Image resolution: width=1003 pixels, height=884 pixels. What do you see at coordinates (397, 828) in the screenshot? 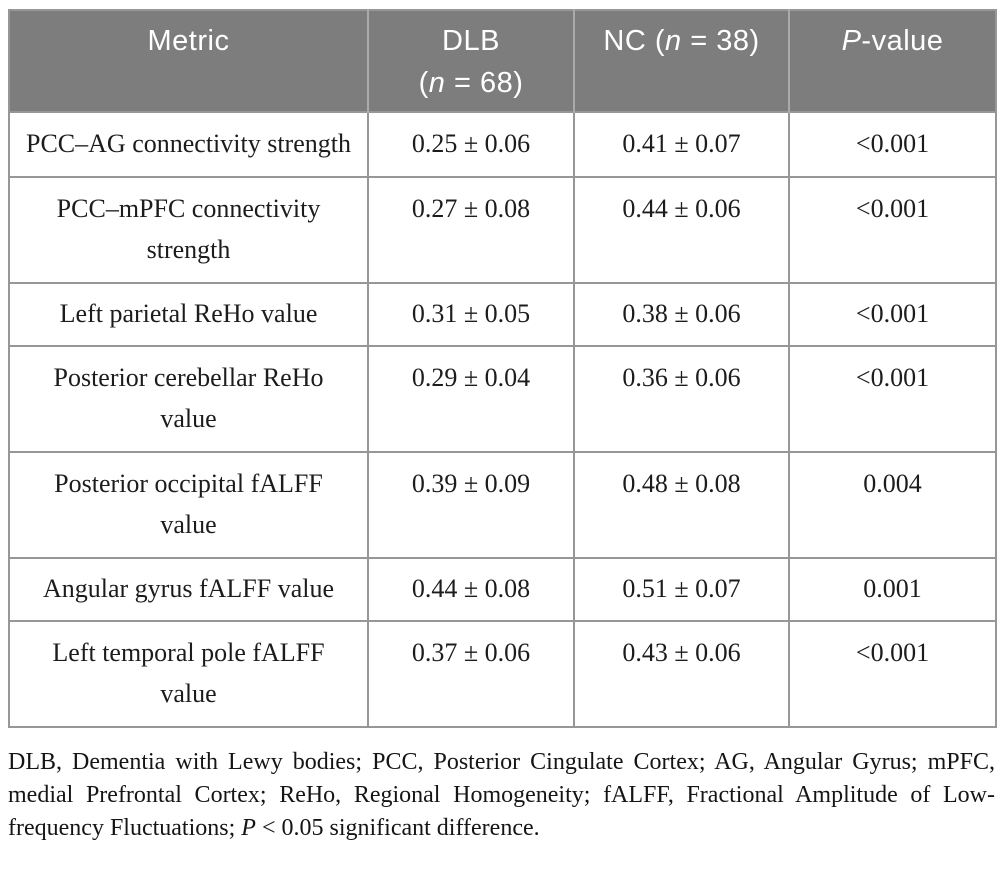
I see `footnote-significance: < 0.05 significant difference.` at bounding box center [397, 828].